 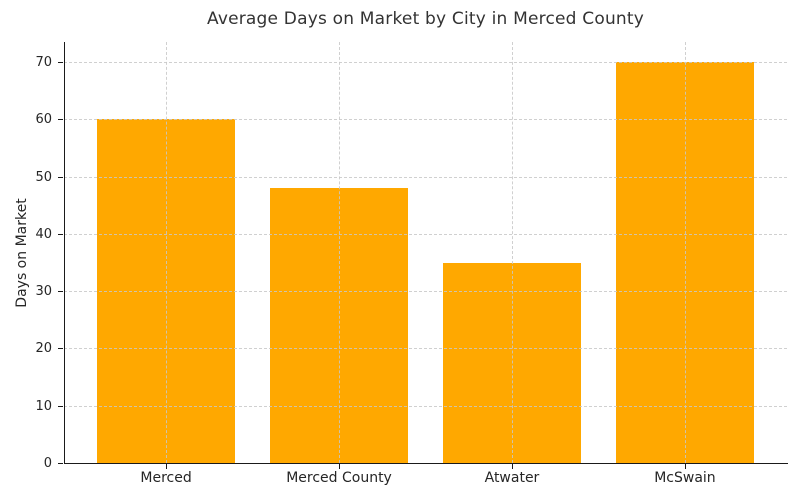 I want to click on y-tick-label: 10, so click(x=43, y=406).